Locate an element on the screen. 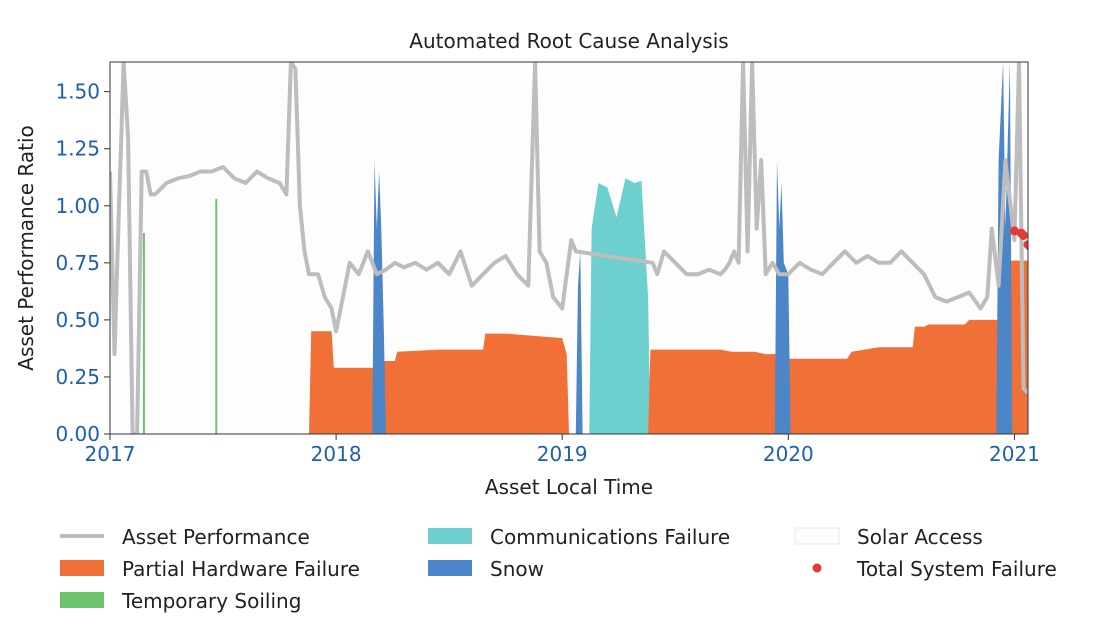 This screenshot has width=1100, height=626. x-axis-label: Asset Local Time is located at coordinates (569, 487).